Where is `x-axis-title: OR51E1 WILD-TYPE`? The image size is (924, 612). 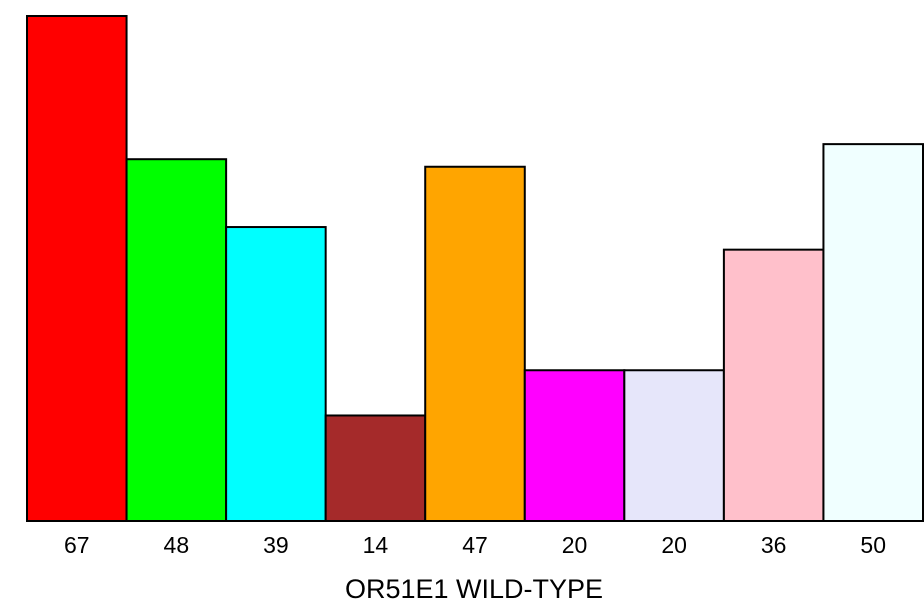 x-axis-title: OR51E1 WILD-TYPE is located at coordinates (474, 589).